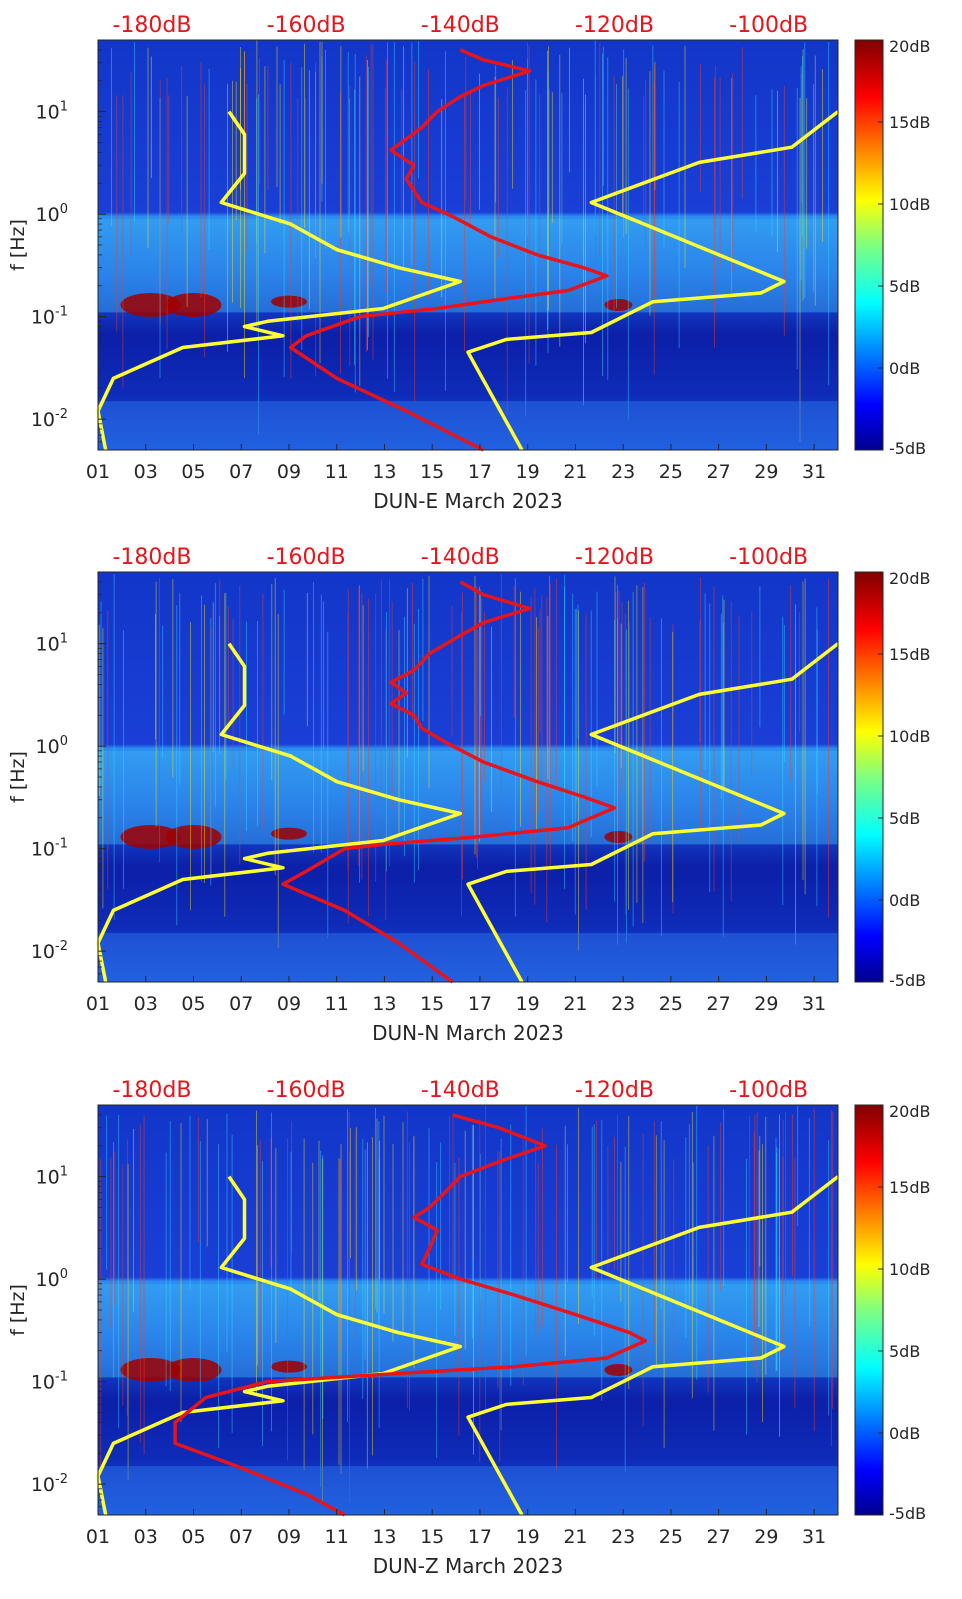 The width and height of the screenshot is (962, 1599). What do you see at coordinates (814, 1004) in the screenshot?
I see `x-tick-label: 31` at bounding box center [814, 1004].